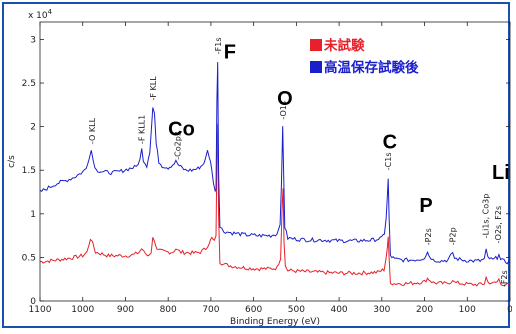  What do you see at coordinates (424, 310) in the screenshot?
I see `x-tick-label: 200` at bounding box center [424, 310].